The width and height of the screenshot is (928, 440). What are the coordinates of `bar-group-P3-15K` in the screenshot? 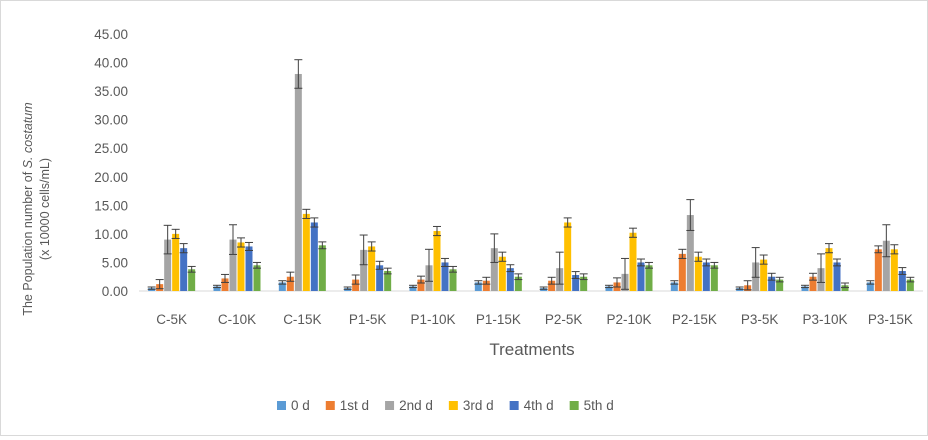 It's located at (890, 257).